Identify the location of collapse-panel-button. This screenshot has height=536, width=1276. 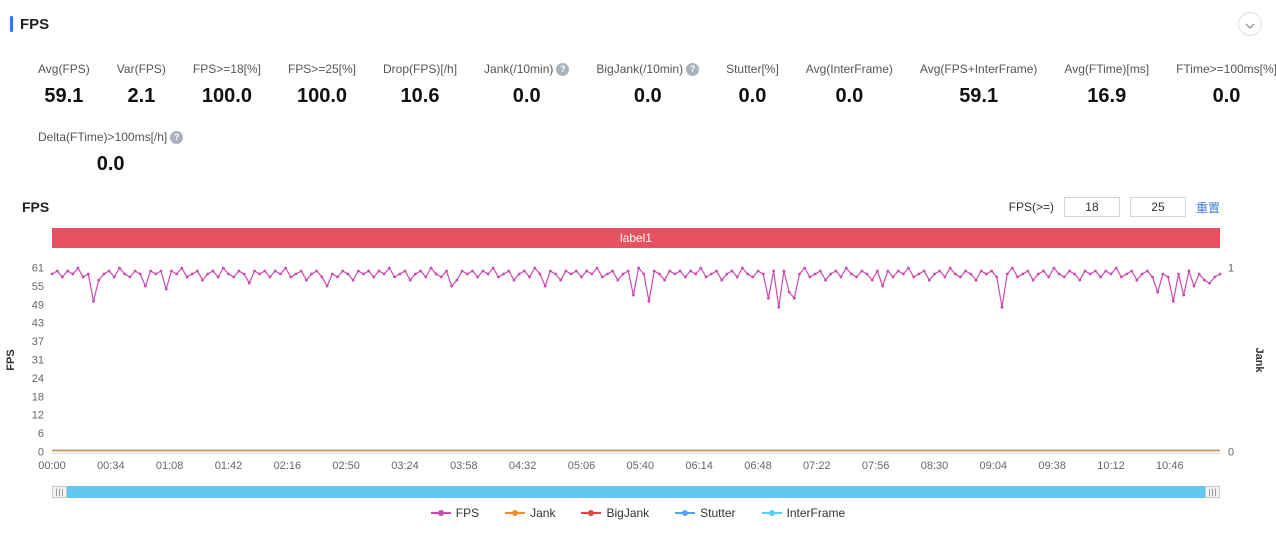
(1250, 24).